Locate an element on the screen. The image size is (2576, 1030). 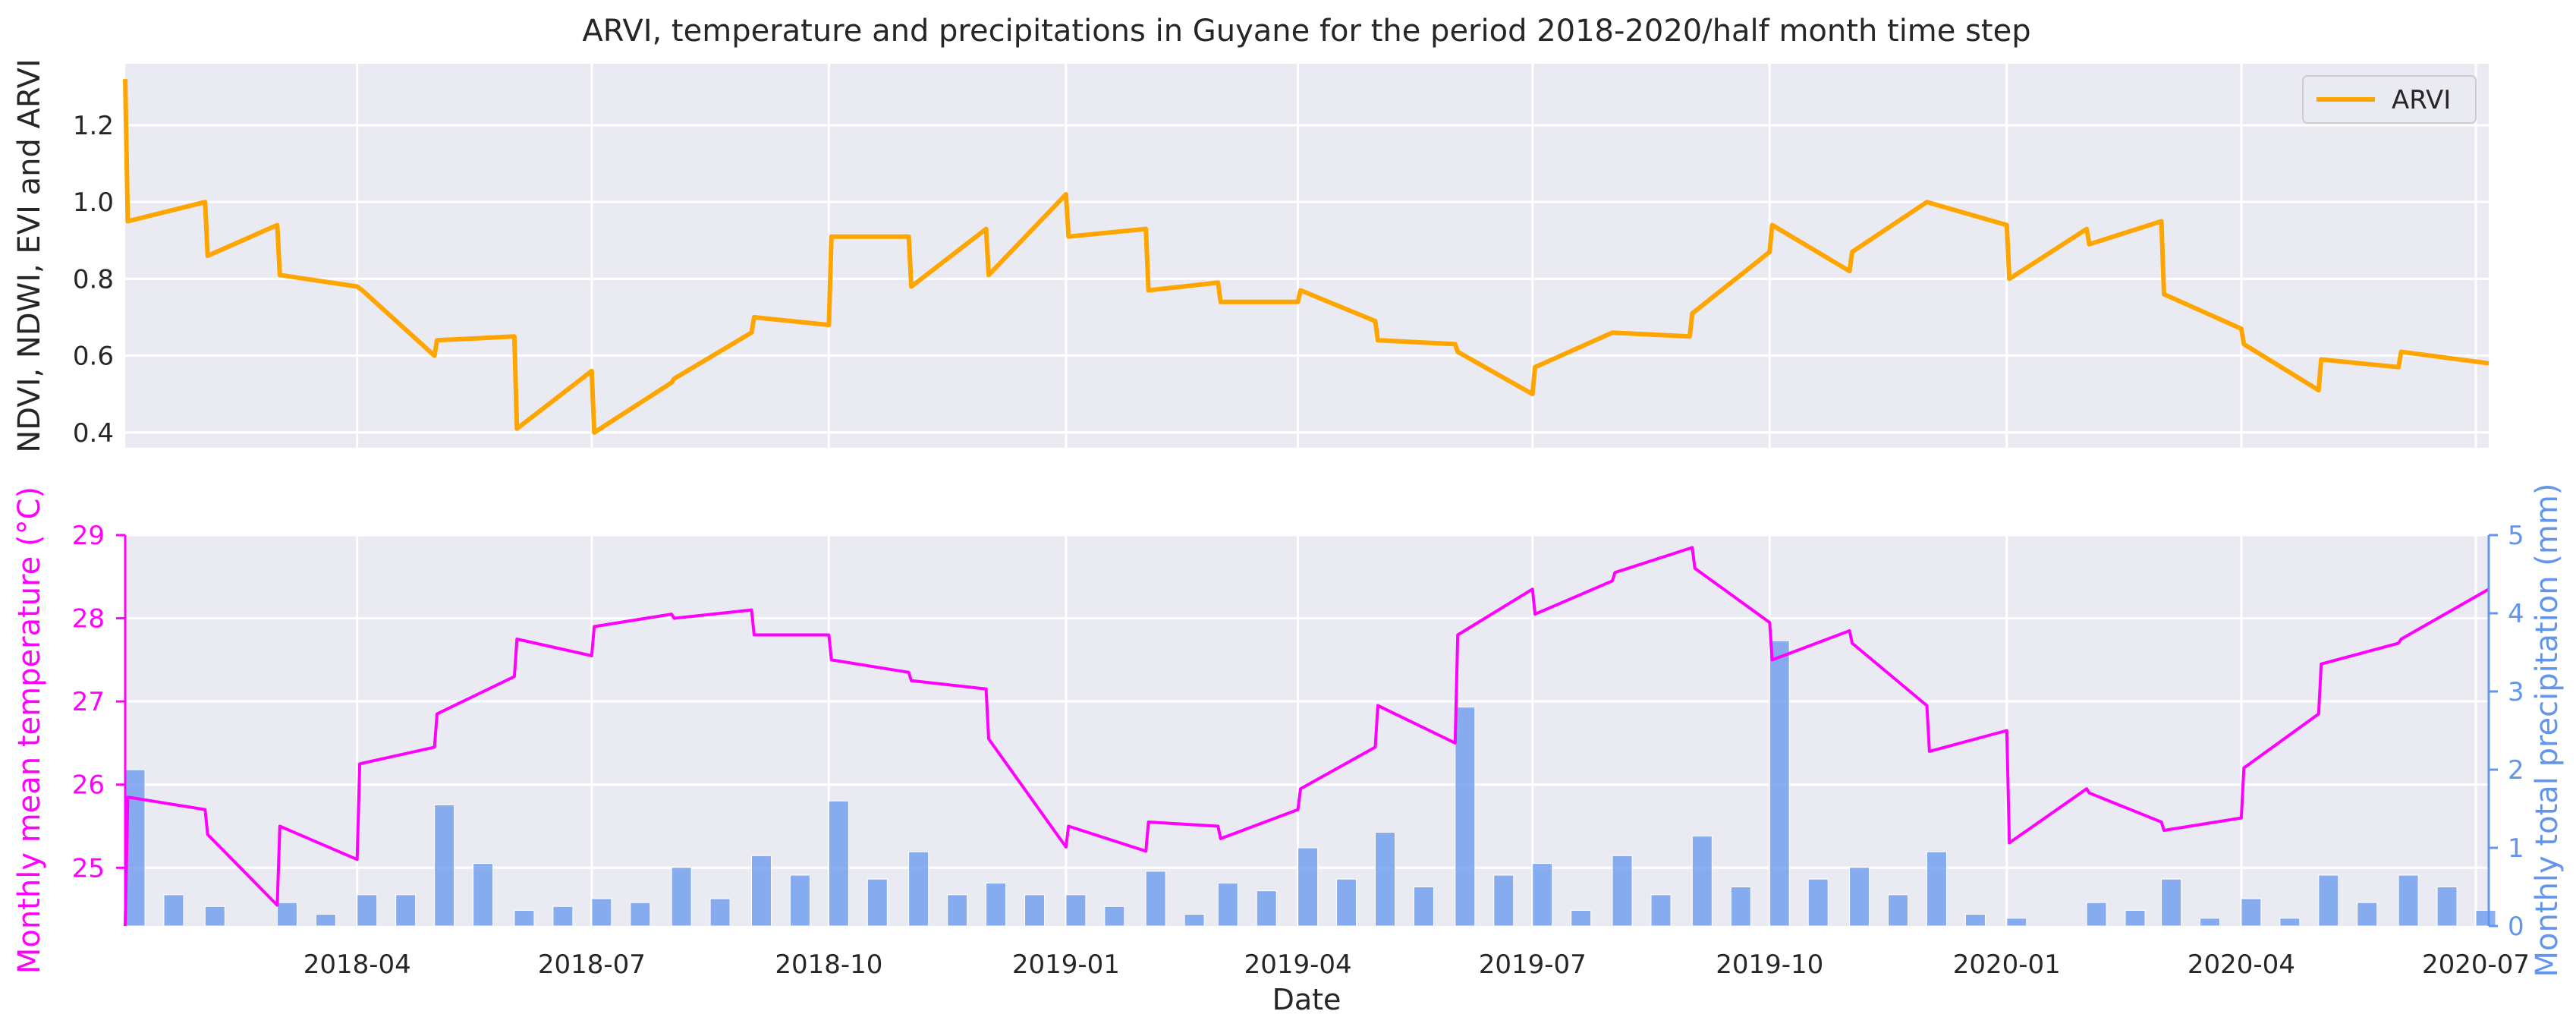
right-y-tick-label: 1 is located at coordinates (2516, 848).